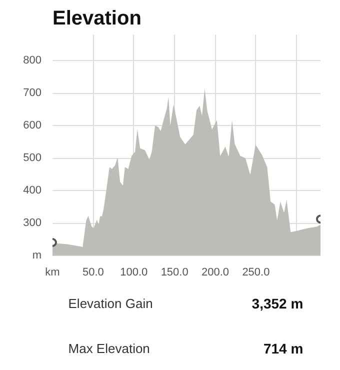 This screenshot has height=370, width=340. What do you see at coordinates (109, 348) in the screenshot?
I see `text: Max Elevation` at bounding box center [109, 348].